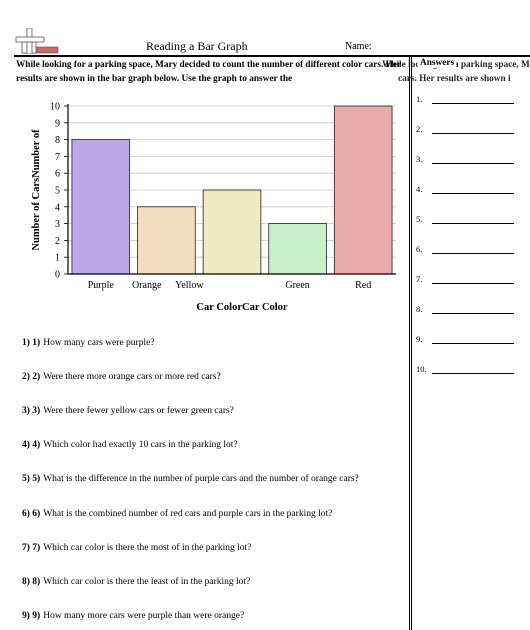 The image size is (530, 630). What do you see at coordinates (166, 240) in the screenshot?
I see `bar-orange` at bounding box center [166, 240].